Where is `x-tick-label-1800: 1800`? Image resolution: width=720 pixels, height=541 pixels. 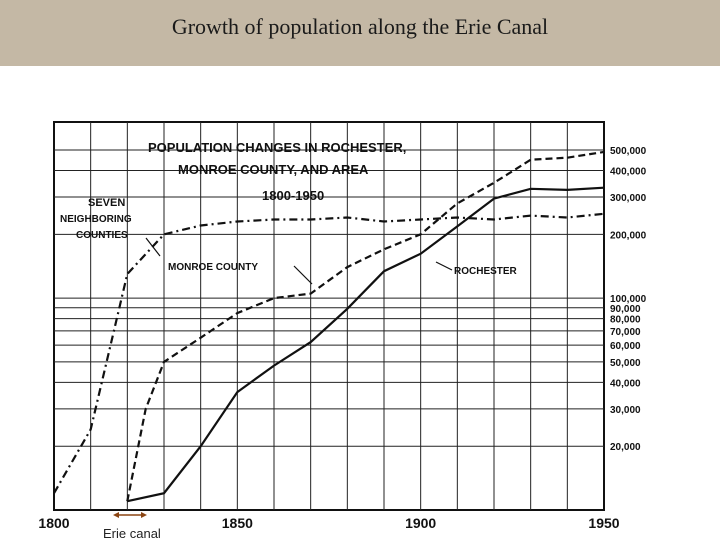 x-tick-label-1800: 1800 is located at coordinates (53, 523).